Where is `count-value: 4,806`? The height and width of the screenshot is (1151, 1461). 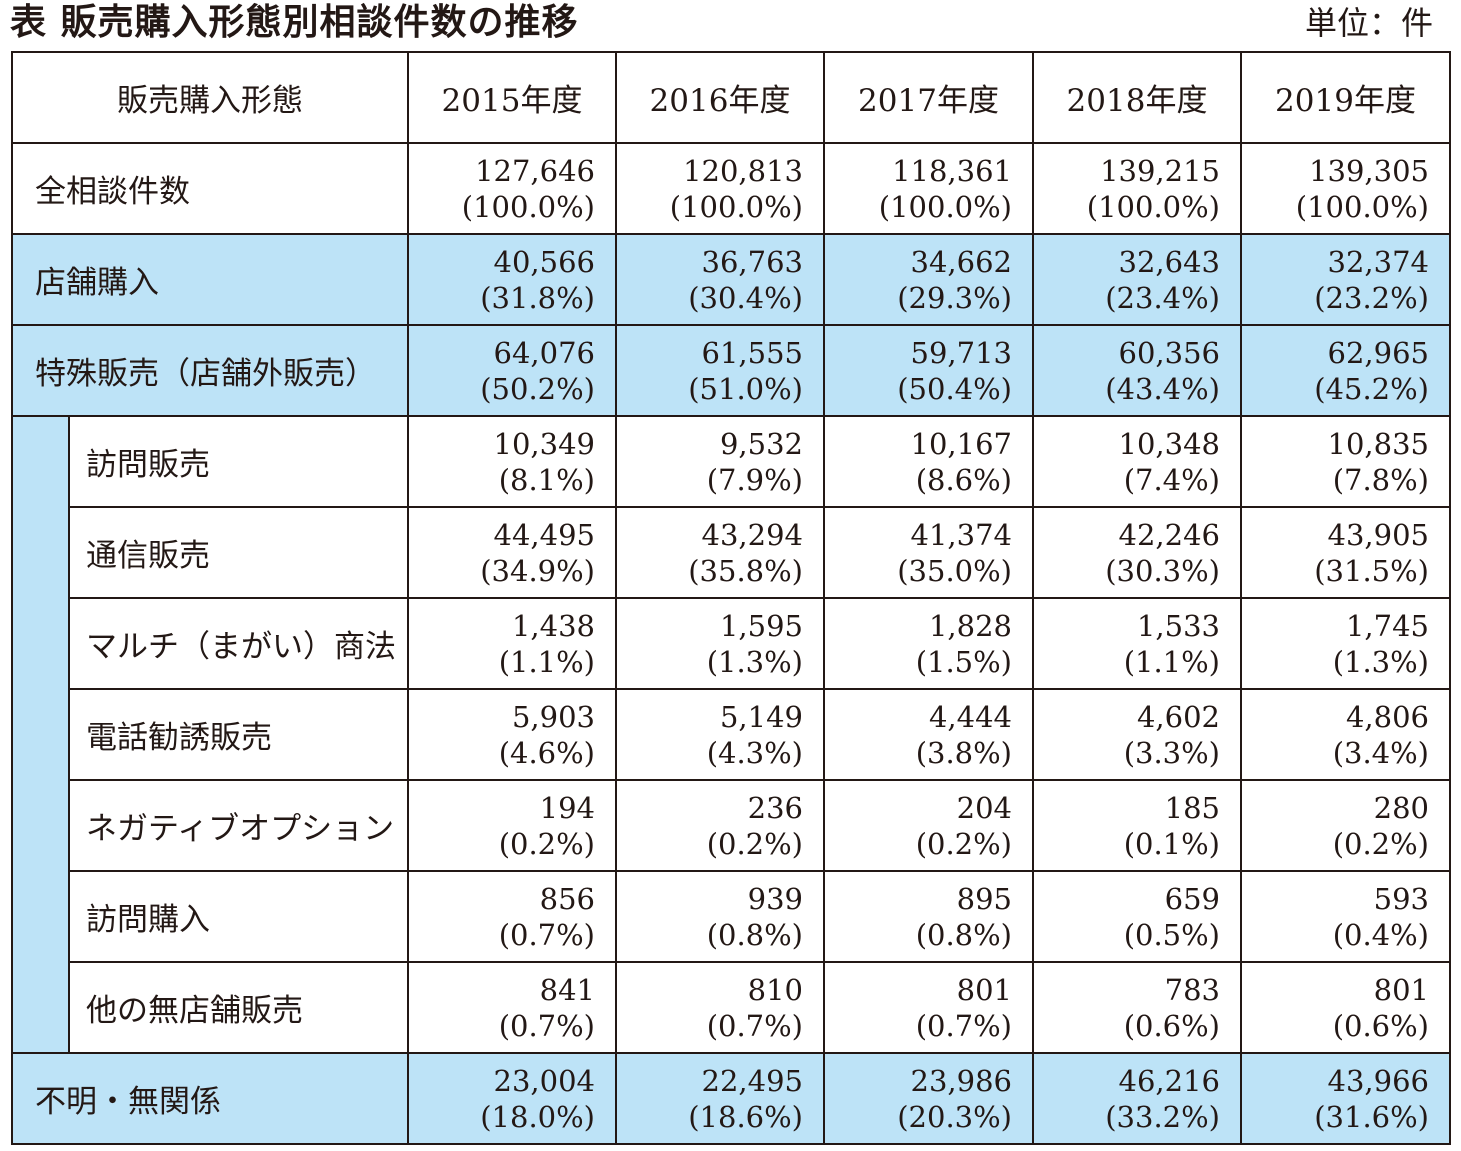
count-value: 4,806 is located at coordinates (1387, 716).